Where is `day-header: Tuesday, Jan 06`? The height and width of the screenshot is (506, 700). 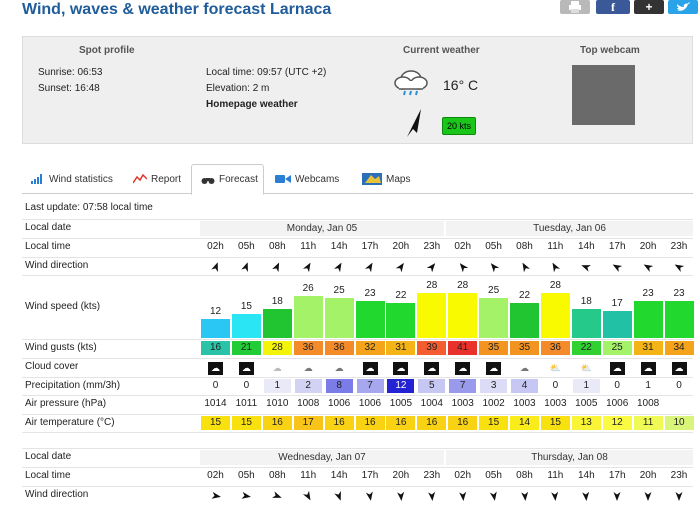 day-header: Tuesday, Jan 06 is located at coordinates (569, 228).